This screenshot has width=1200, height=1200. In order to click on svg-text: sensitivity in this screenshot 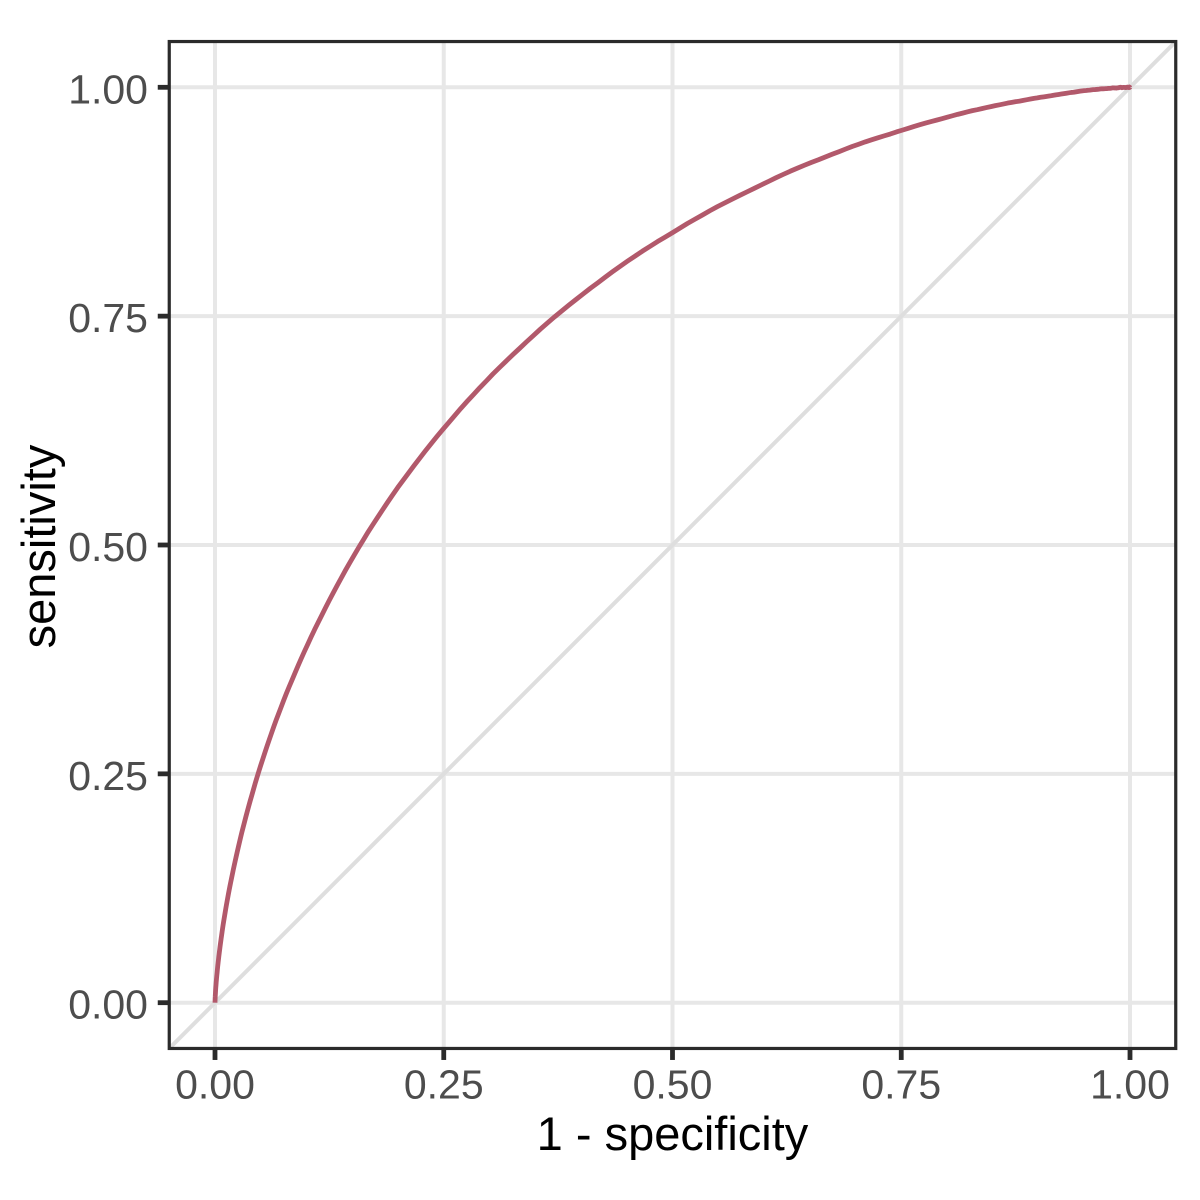, I will do `click(38, 546)`.